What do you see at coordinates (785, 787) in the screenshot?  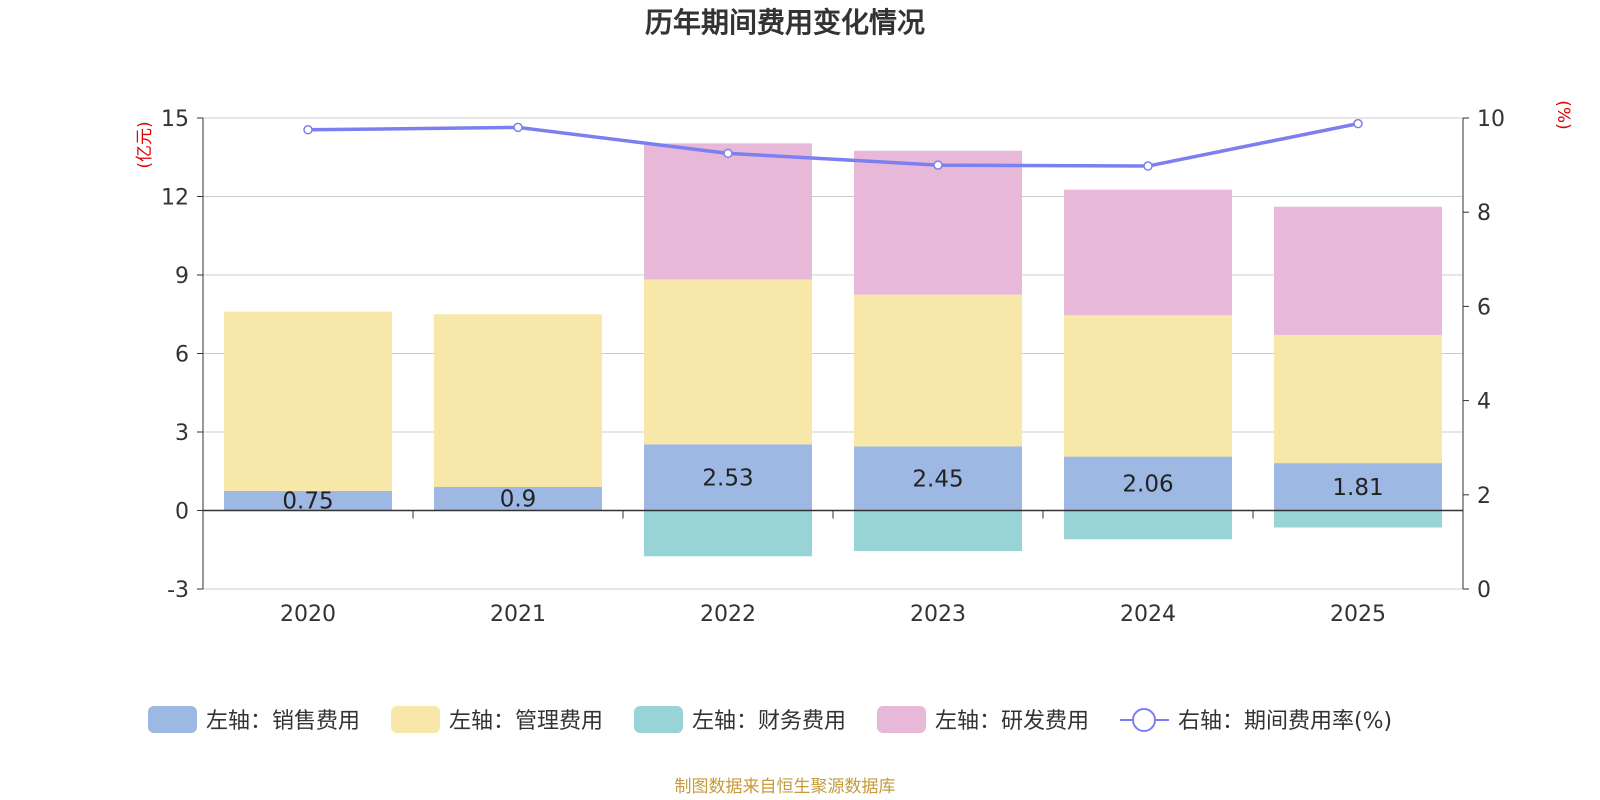 I see `source-note: 制图数据来自恒生聚源数据库` at bounding box center [785, 787].